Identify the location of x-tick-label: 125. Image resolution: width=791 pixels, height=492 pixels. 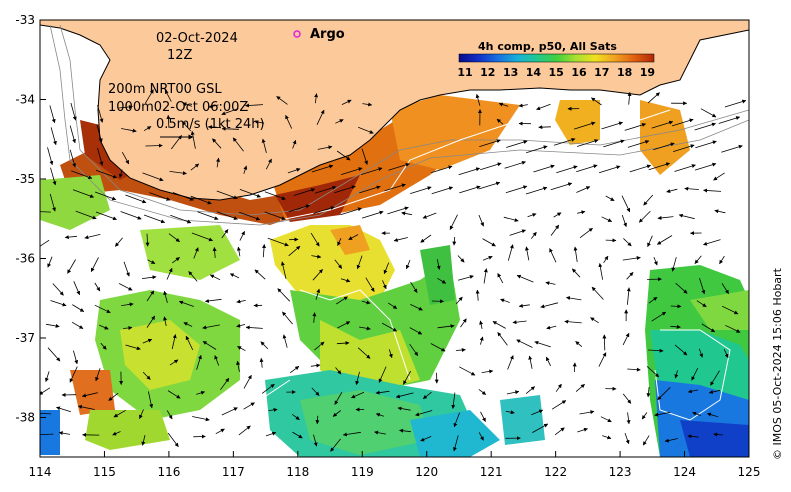
(749, 472).